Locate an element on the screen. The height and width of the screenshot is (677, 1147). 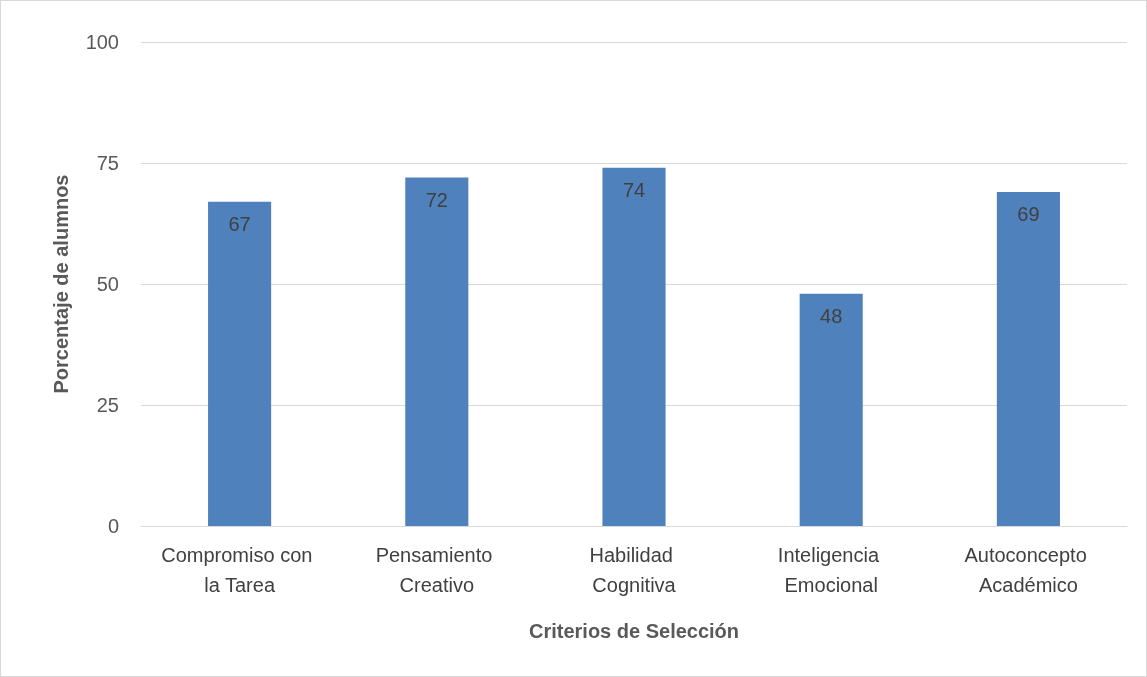
y-axis-title: Porcentaje de alumnos is located at coordinates (61, 284).